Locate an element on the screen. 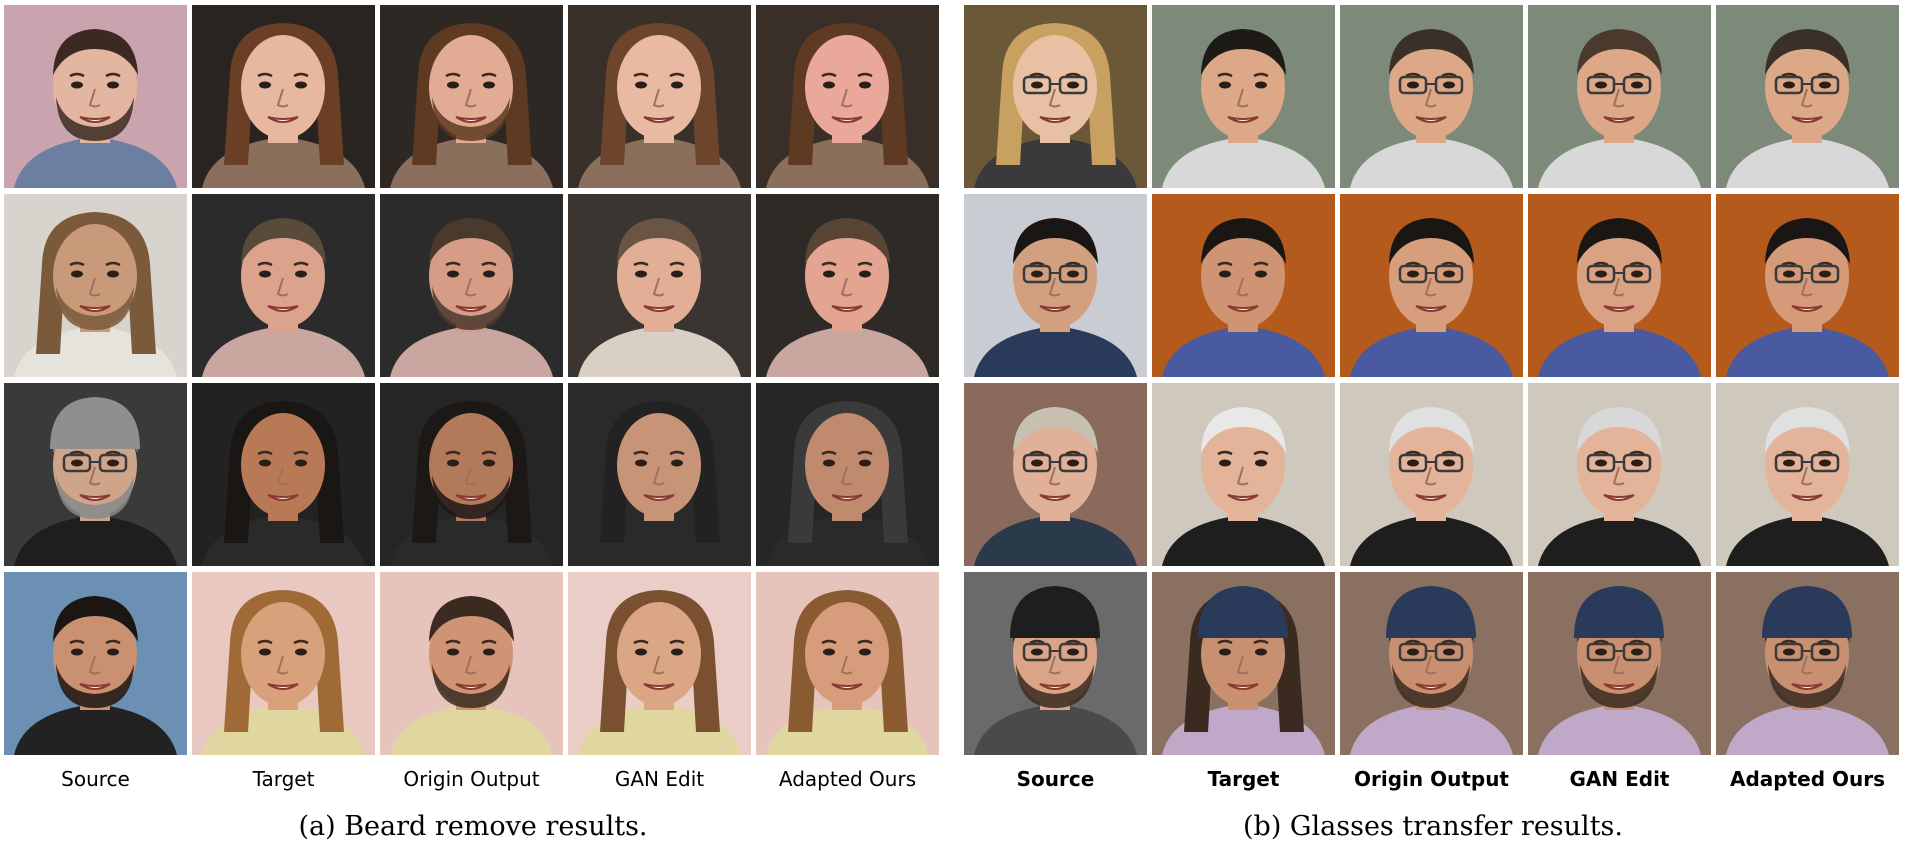  face-photo-source-woman-glasses is located at coordinates (1055, 96).